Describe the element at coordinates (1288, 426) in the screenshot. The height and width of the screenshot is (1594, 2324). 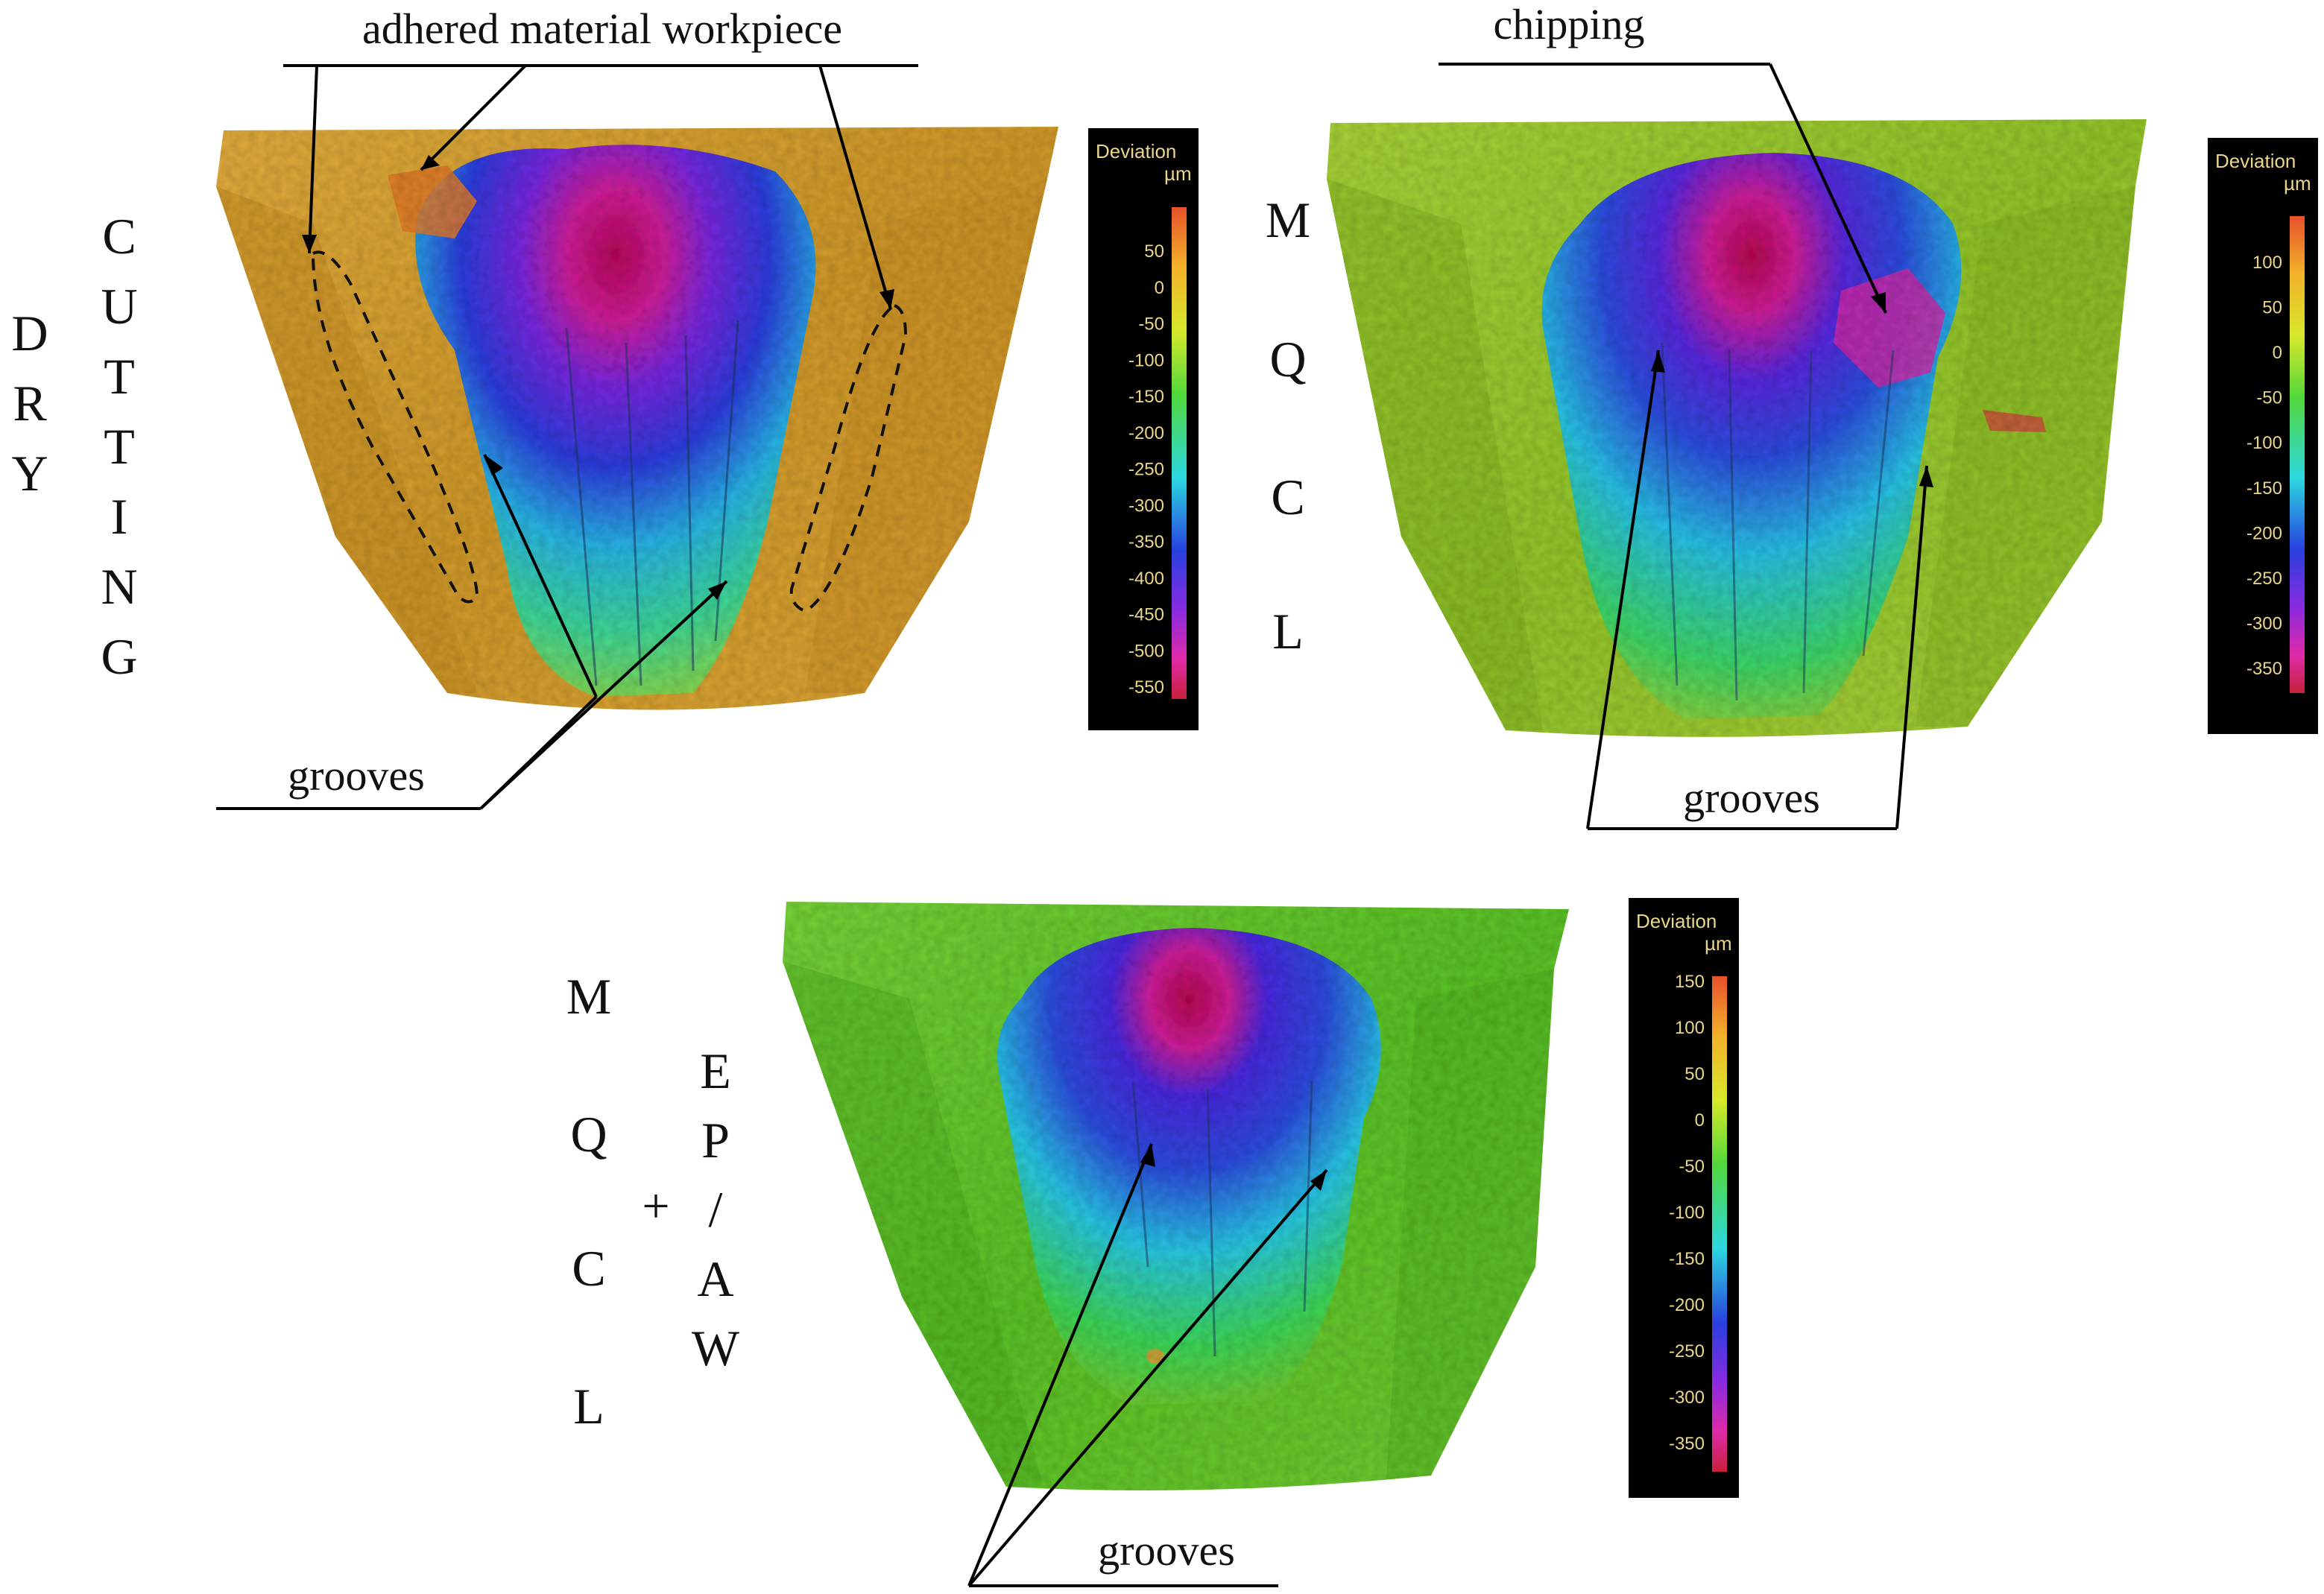
I see `mqcl-label-column-top: M Q C L` at that location.